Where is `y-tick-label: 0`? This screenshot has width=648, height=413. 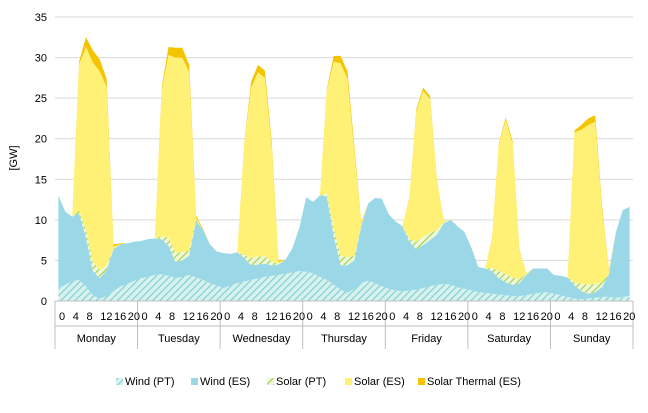
y-tick-label: 0 is located at coordinates (44, 302).